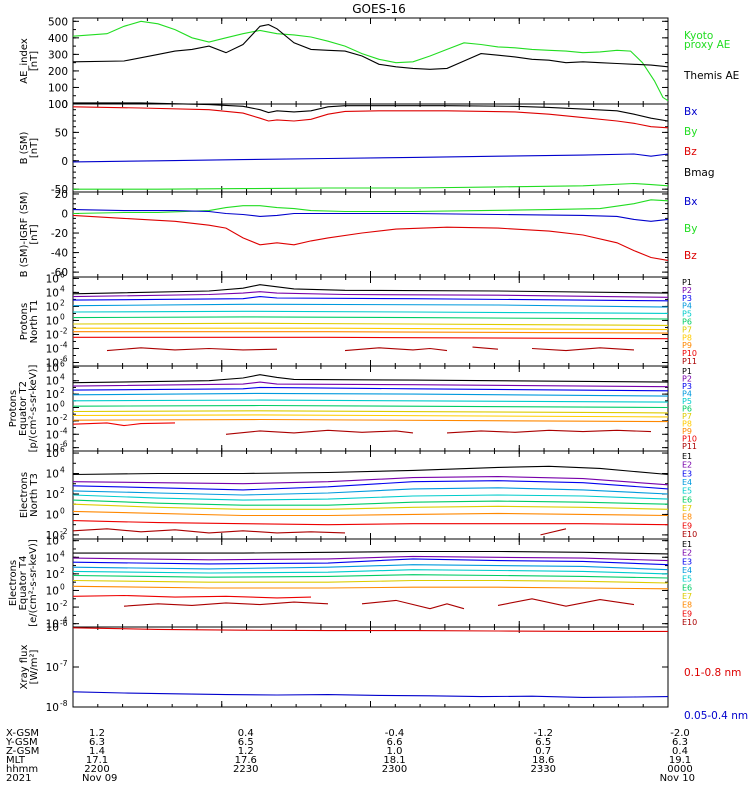 This screenshot has height=800, width=750. What do you see at coordinates (716, 716) in the screenshot?
I see `legend-entry: 0.05-0.4 nm` at bounding box center [716, 716].